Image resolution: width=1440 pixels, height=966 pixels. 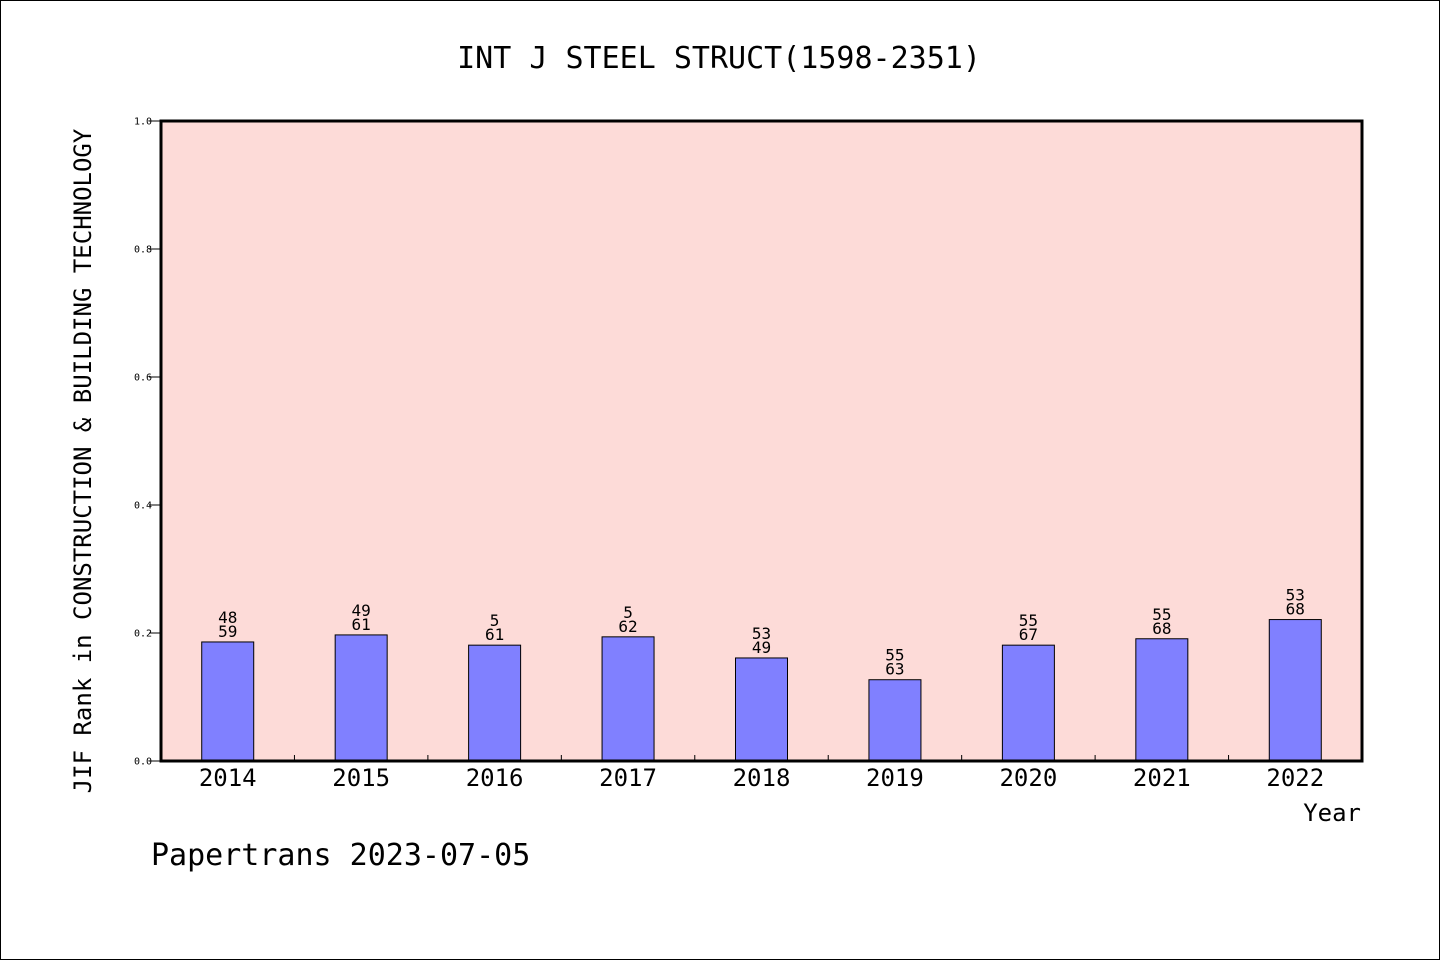 What do you see at coordinates (1028, 703) in the screenshot?
I see `bar-2020` at bounding box center [1028, 703].